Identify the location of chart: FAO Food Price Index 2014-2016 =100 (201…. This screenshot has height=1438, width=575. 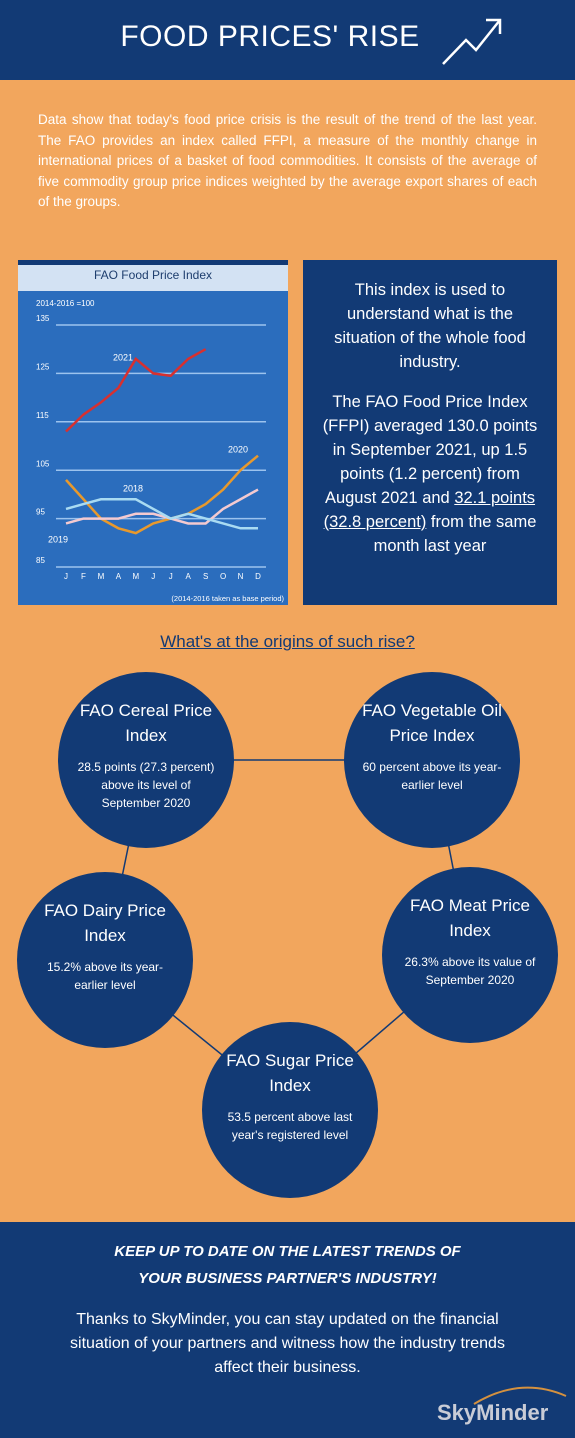
(153, 432).